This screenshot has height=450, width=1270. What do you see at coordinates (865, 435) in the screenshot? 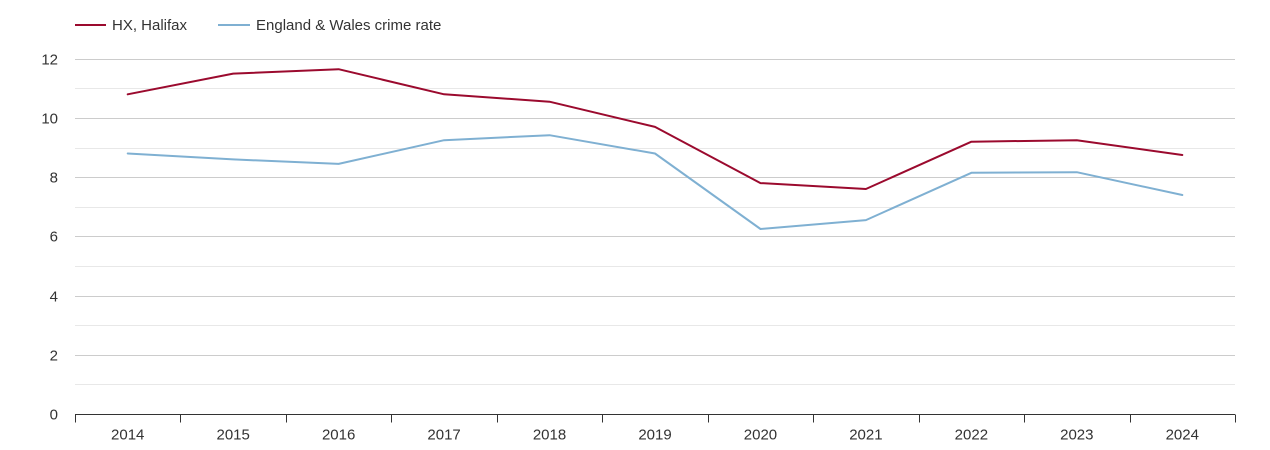
I see `x-tick-label: 2021` at bounding box center [865, 435].